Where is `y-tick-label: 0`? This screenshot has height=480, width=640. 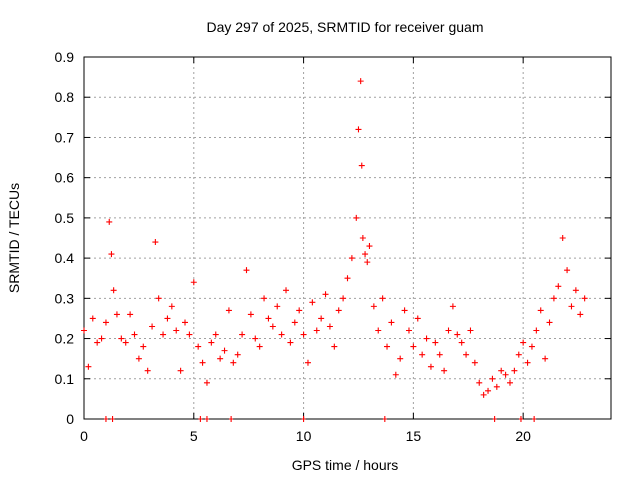
y-tick-label: 0 is located at coordinates (70, 419).